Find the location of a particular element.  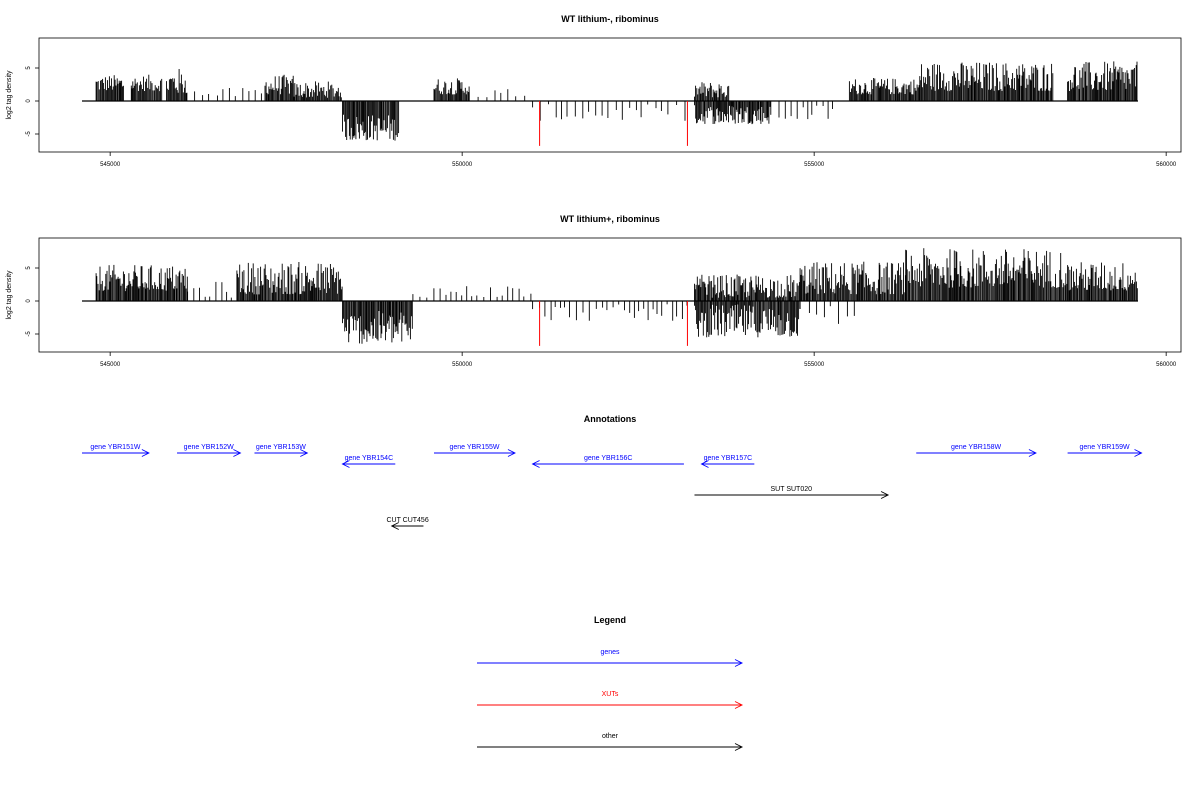

legend-item: genes is located at coordinates (610, 658).